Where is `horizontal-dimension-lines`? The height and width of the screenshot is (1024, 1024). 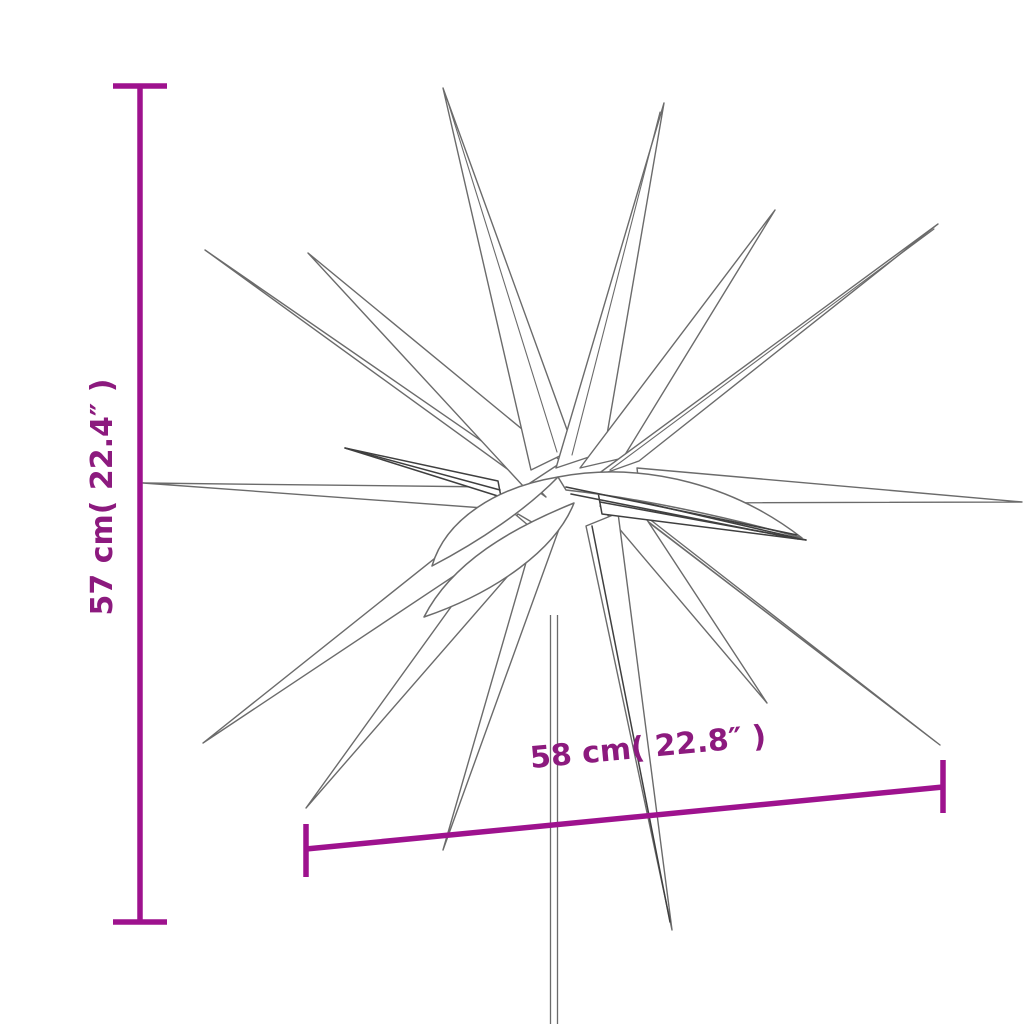 horizontal-dimension-lines is located at coordinates (624, 818).